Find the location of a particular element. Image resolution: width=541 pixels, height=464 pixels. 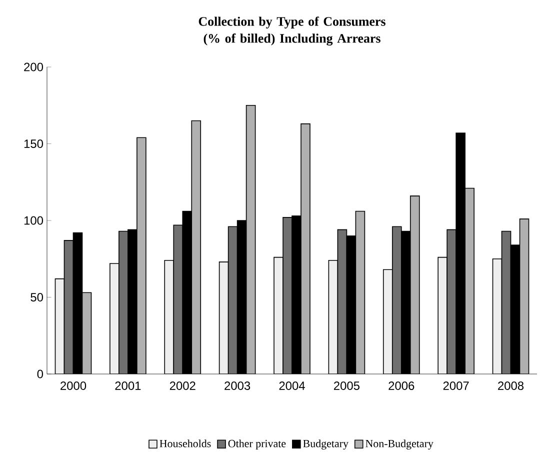

legend-label: Budgetary is located at coordinates (325, 445).